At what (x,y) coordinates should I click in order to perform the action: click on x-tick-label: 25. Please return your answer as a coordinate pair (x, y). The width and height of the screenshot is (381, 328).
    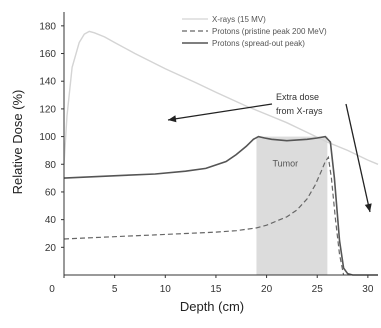
    Looking at the image, I should click on (318, 289).